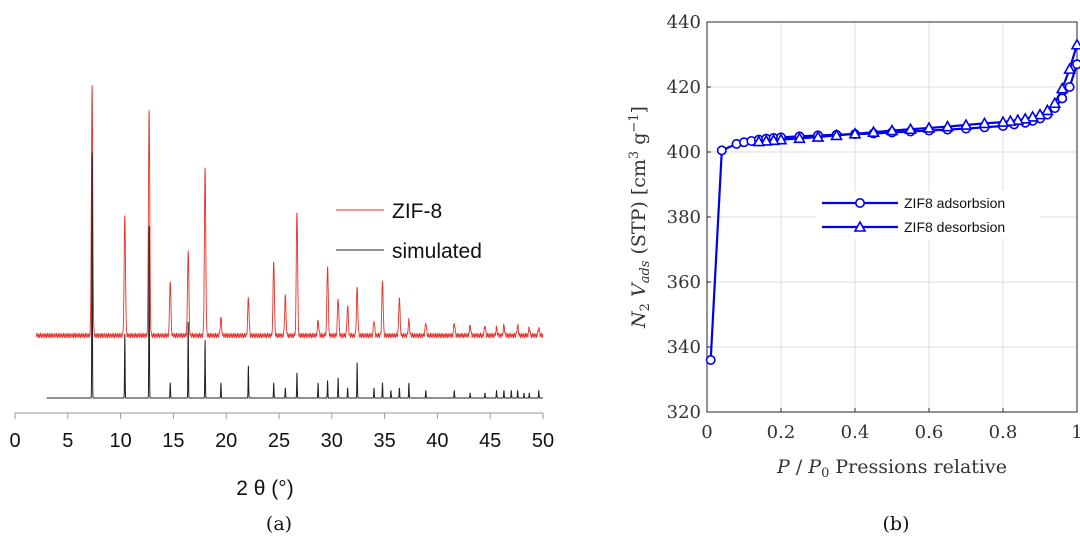  I want to click on isotherm-legend-marker-ads, so click(859, 203).